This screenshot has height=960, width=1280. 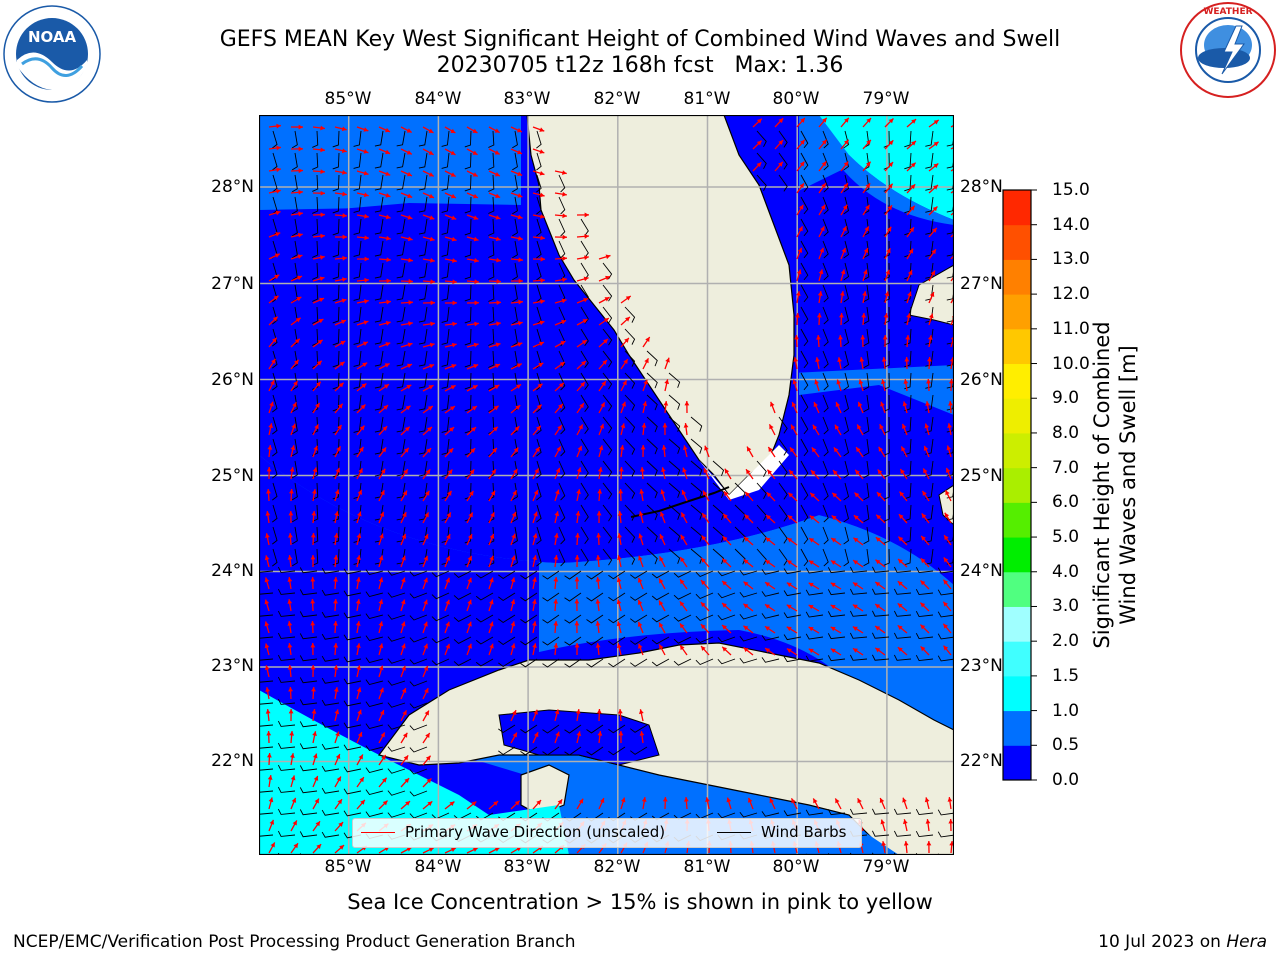 What do you see at coordinates (378, 832) in the screenshot?
I see `wave-direction-legend-swatch` at bounding box center [378, 832].